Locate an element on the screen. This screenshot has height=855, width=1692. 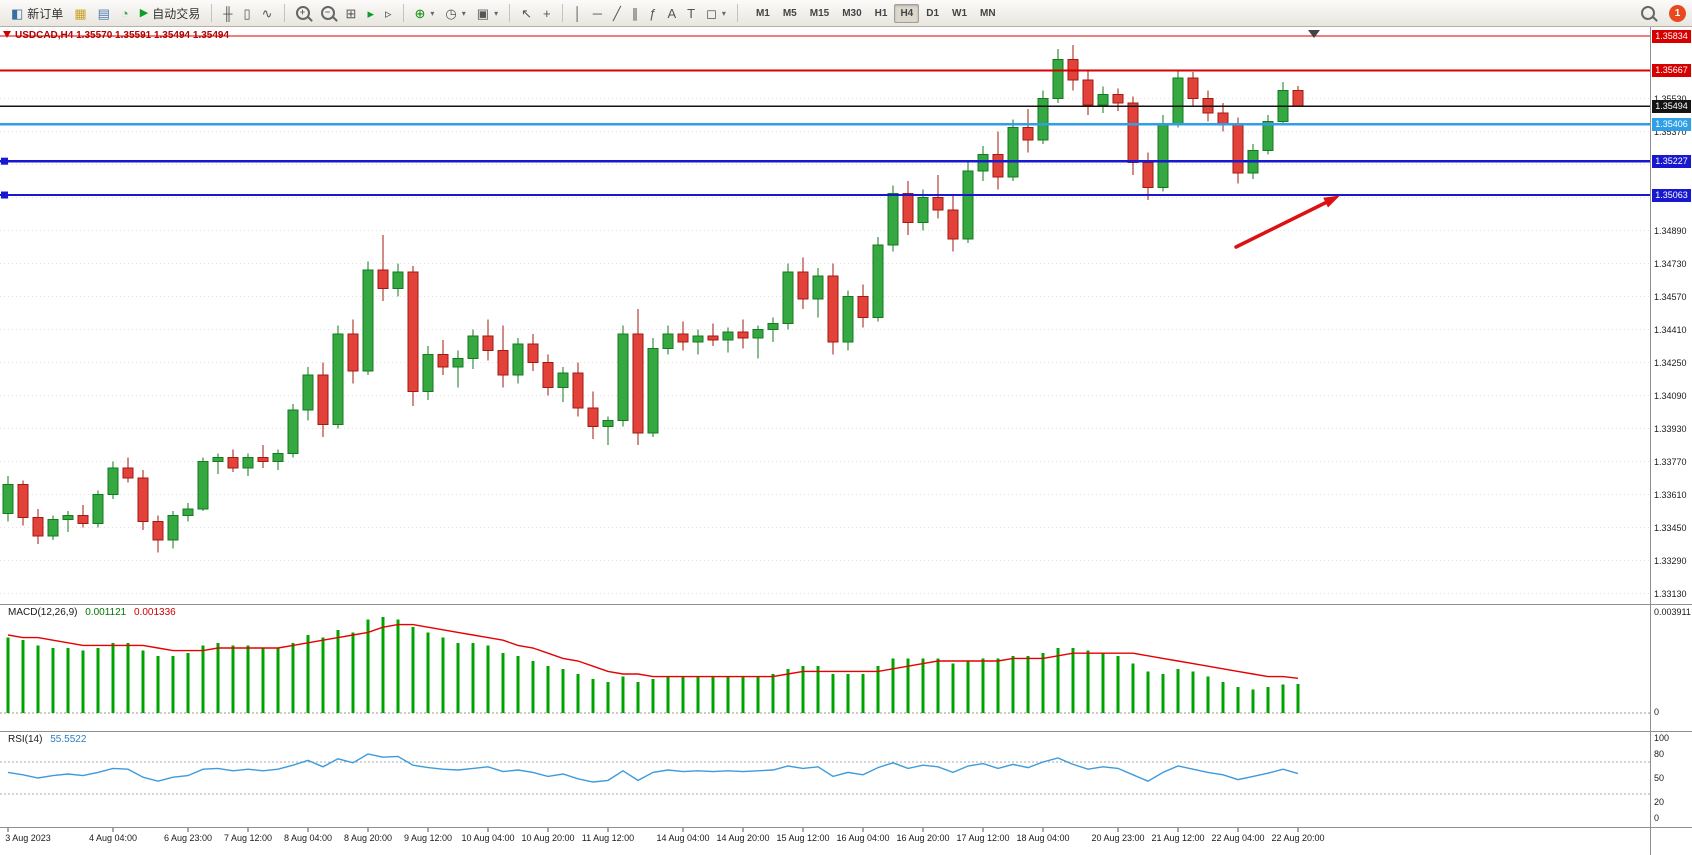
label-tool-button: T is located at coordinates (691, 13).